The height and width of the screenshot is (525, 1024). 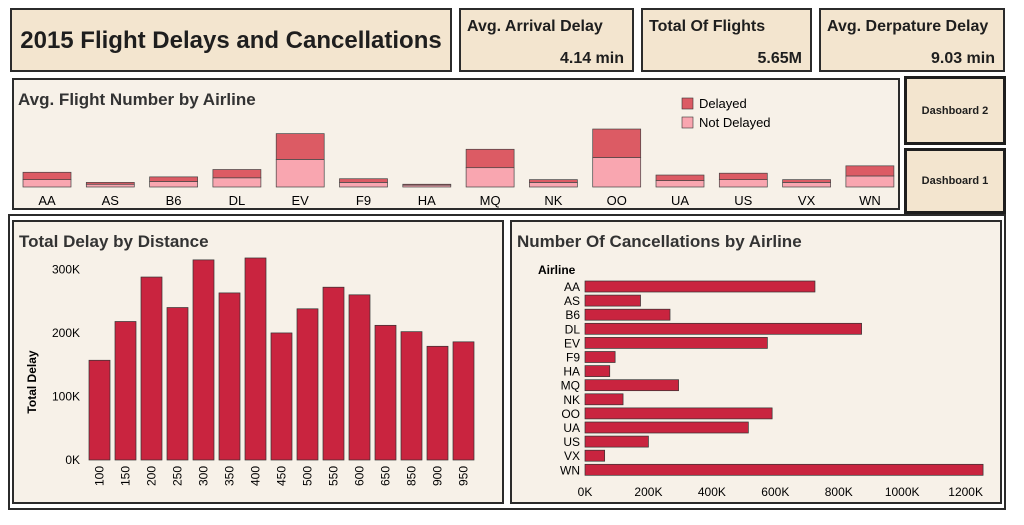 I want to click on x-tick-label: 900, so click(x=438, y=476).